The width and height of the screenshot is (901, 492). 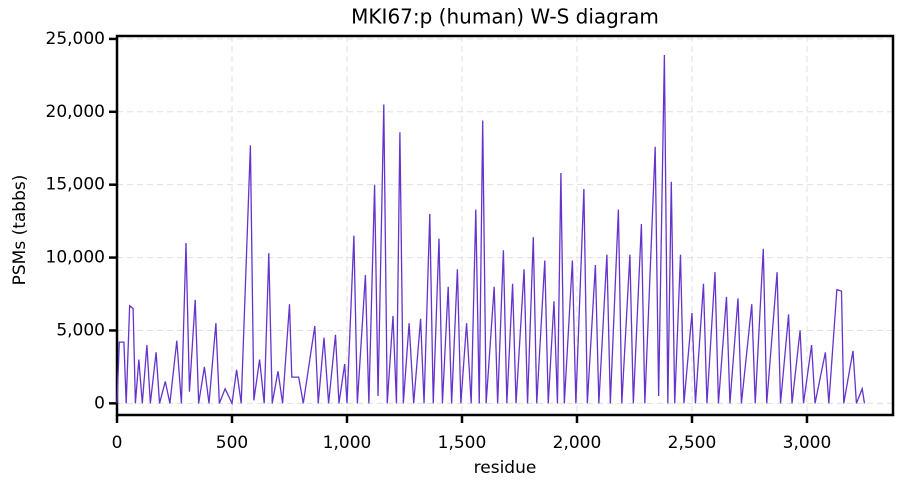 I want to click on x-tick-label: 2,000, so click(x=577, y=443).